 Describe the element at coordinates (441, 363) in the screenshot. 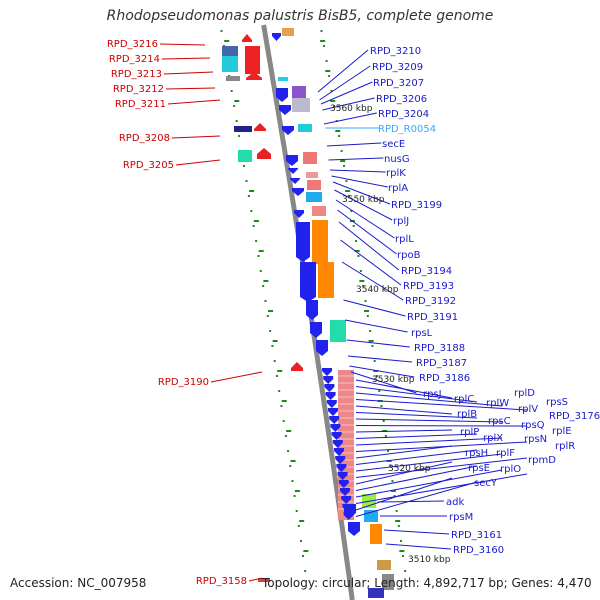

I see `gene-label-RPD_3187: RPD_3187` at that location.